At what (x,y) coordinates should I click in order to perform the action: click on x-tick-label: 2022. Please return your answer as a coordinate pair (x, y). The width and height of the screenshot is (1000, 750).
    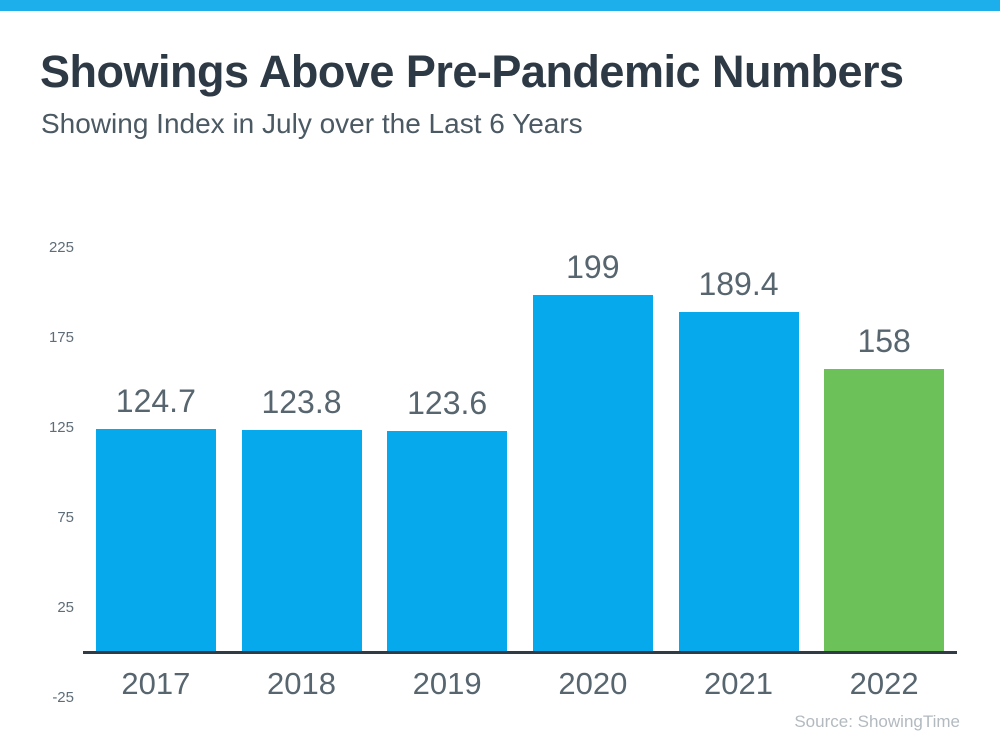
    Looking at the image, I should click on (884, 683).